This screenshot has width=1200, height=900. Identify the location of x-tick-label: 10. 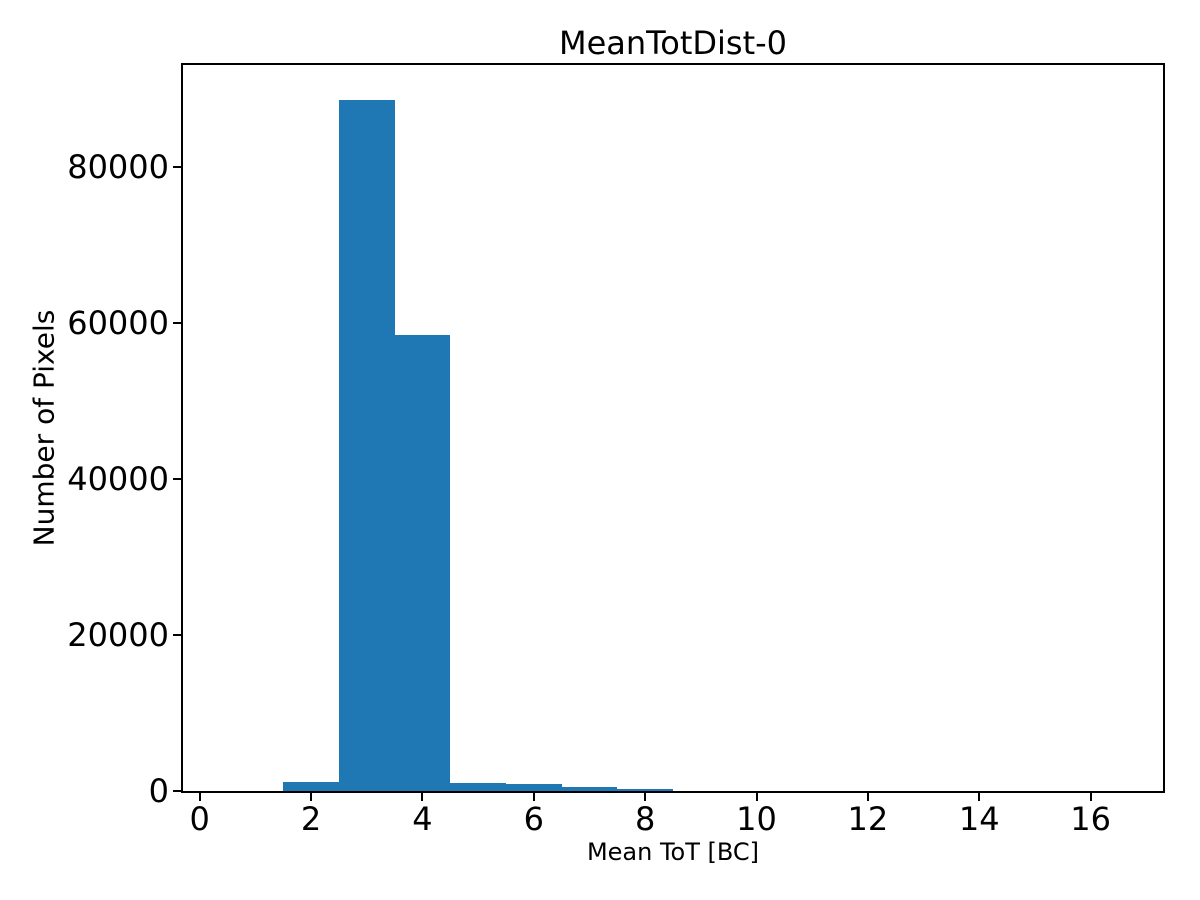
(756, 819).